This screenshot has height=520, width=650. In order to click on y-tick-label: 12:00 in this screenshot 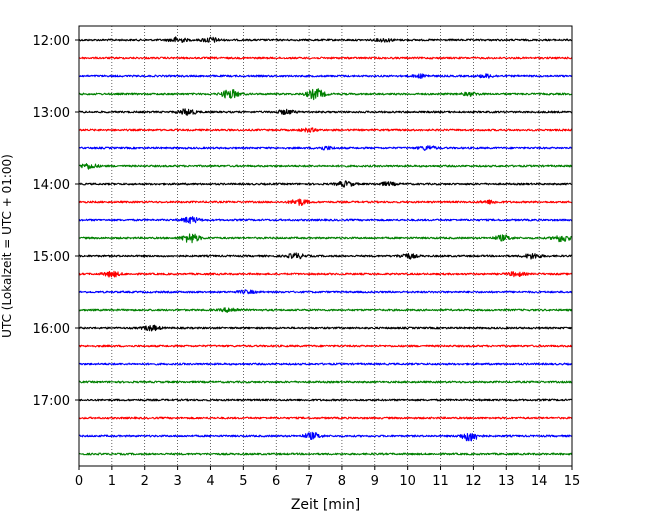, I will do `click(51, 41)`.